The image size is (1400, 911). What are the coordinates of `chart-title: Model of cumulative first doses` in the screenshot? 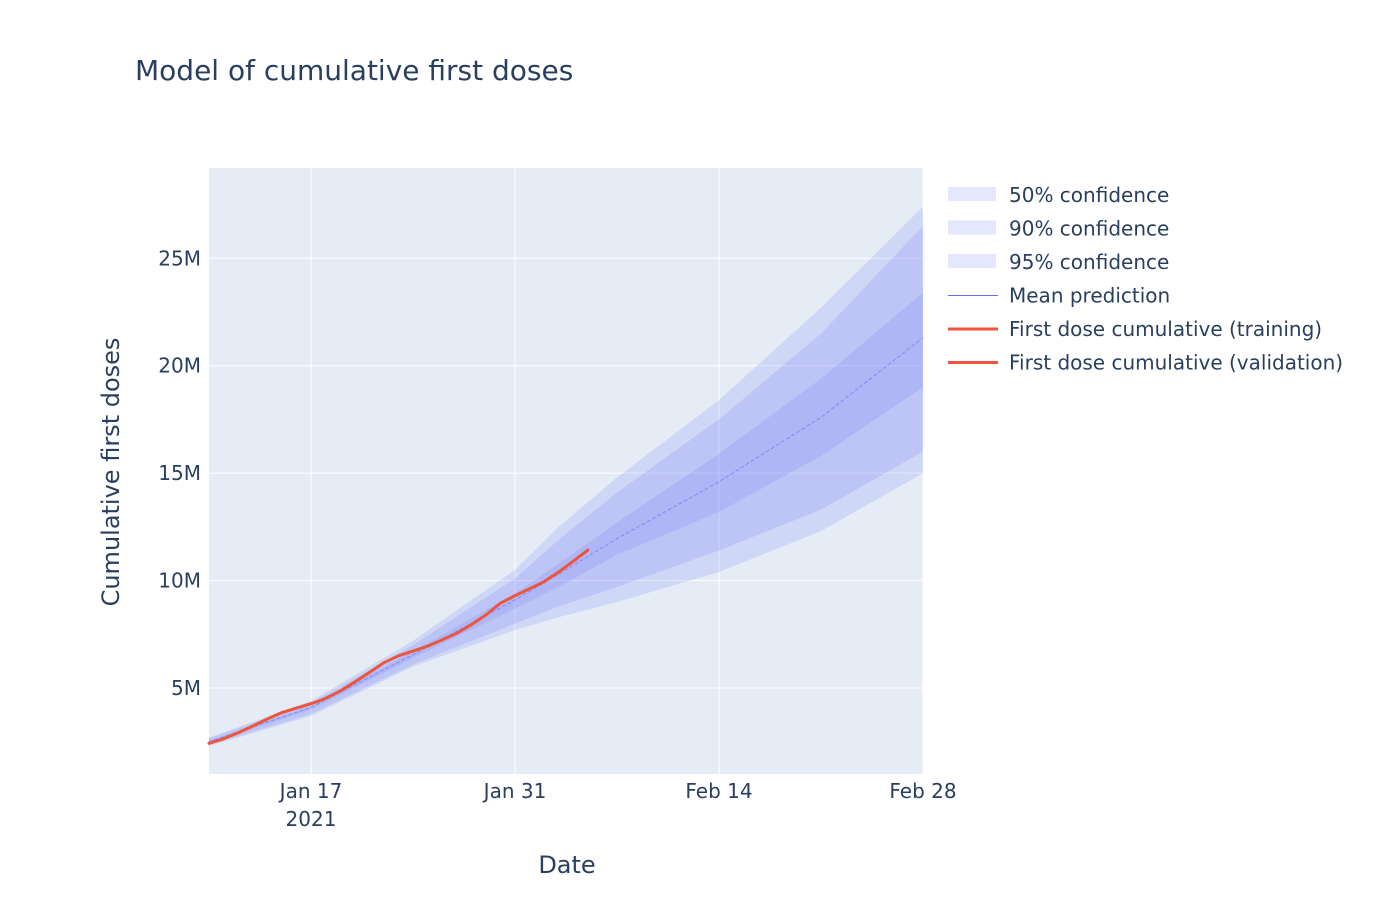 It's located at (354, 70).